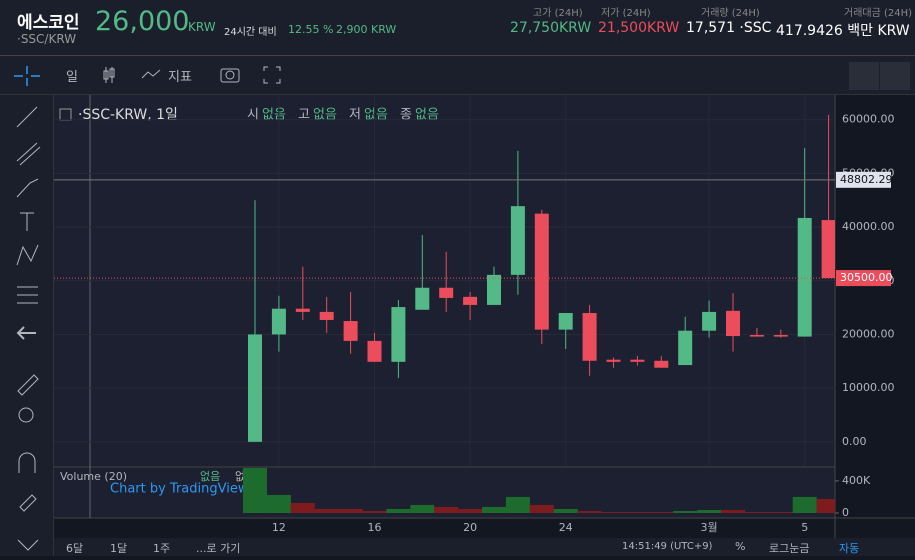 This screenshot has height=560, width=915. I want to click on last-price-bg, so click(863, 278).